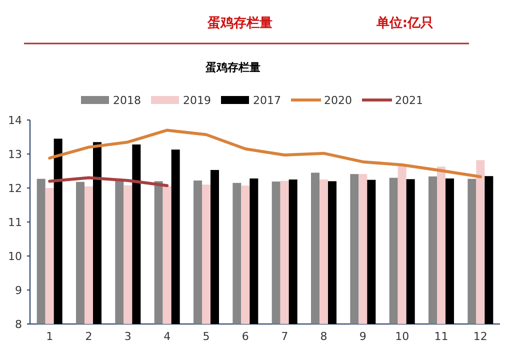 The height and width of the screenshot is (347, 506). Describe the element at coordinates (338, 100) in the screenshot. I see `legend-label: 2020` at that location.